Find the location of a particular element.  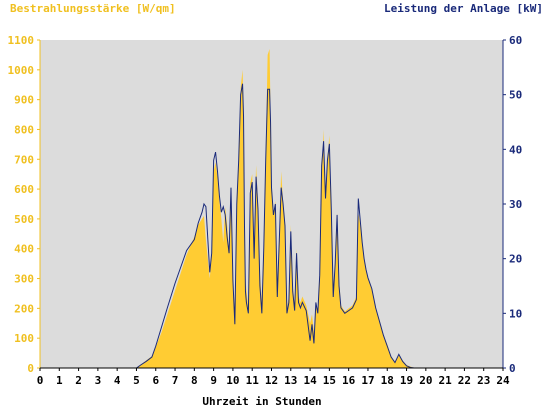

x-tick-label: 24 is located at coordinates (503, 380).